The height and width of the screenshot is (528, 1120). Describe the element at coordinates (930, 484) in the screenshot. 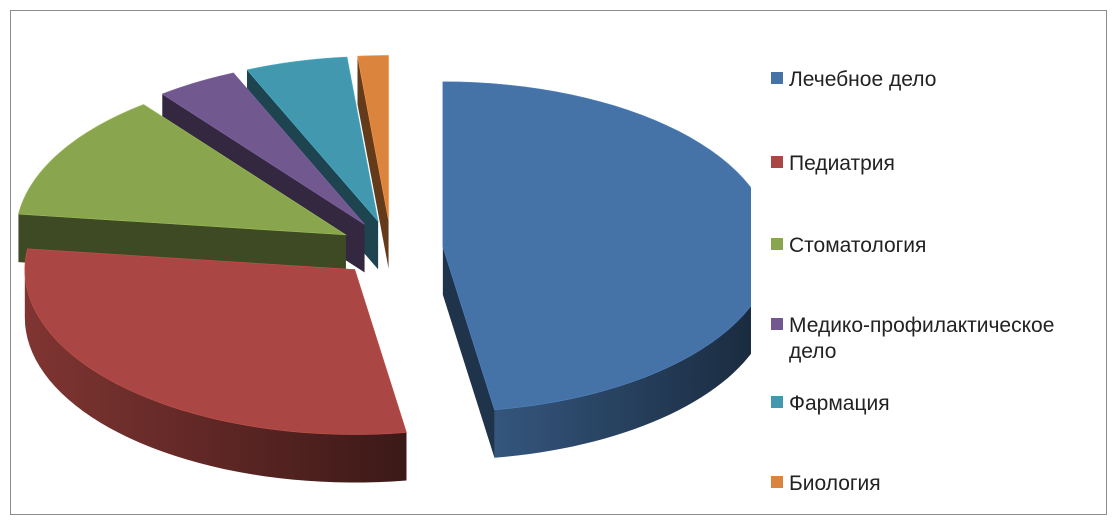

I see `legend-item-6: Биология` at that location.